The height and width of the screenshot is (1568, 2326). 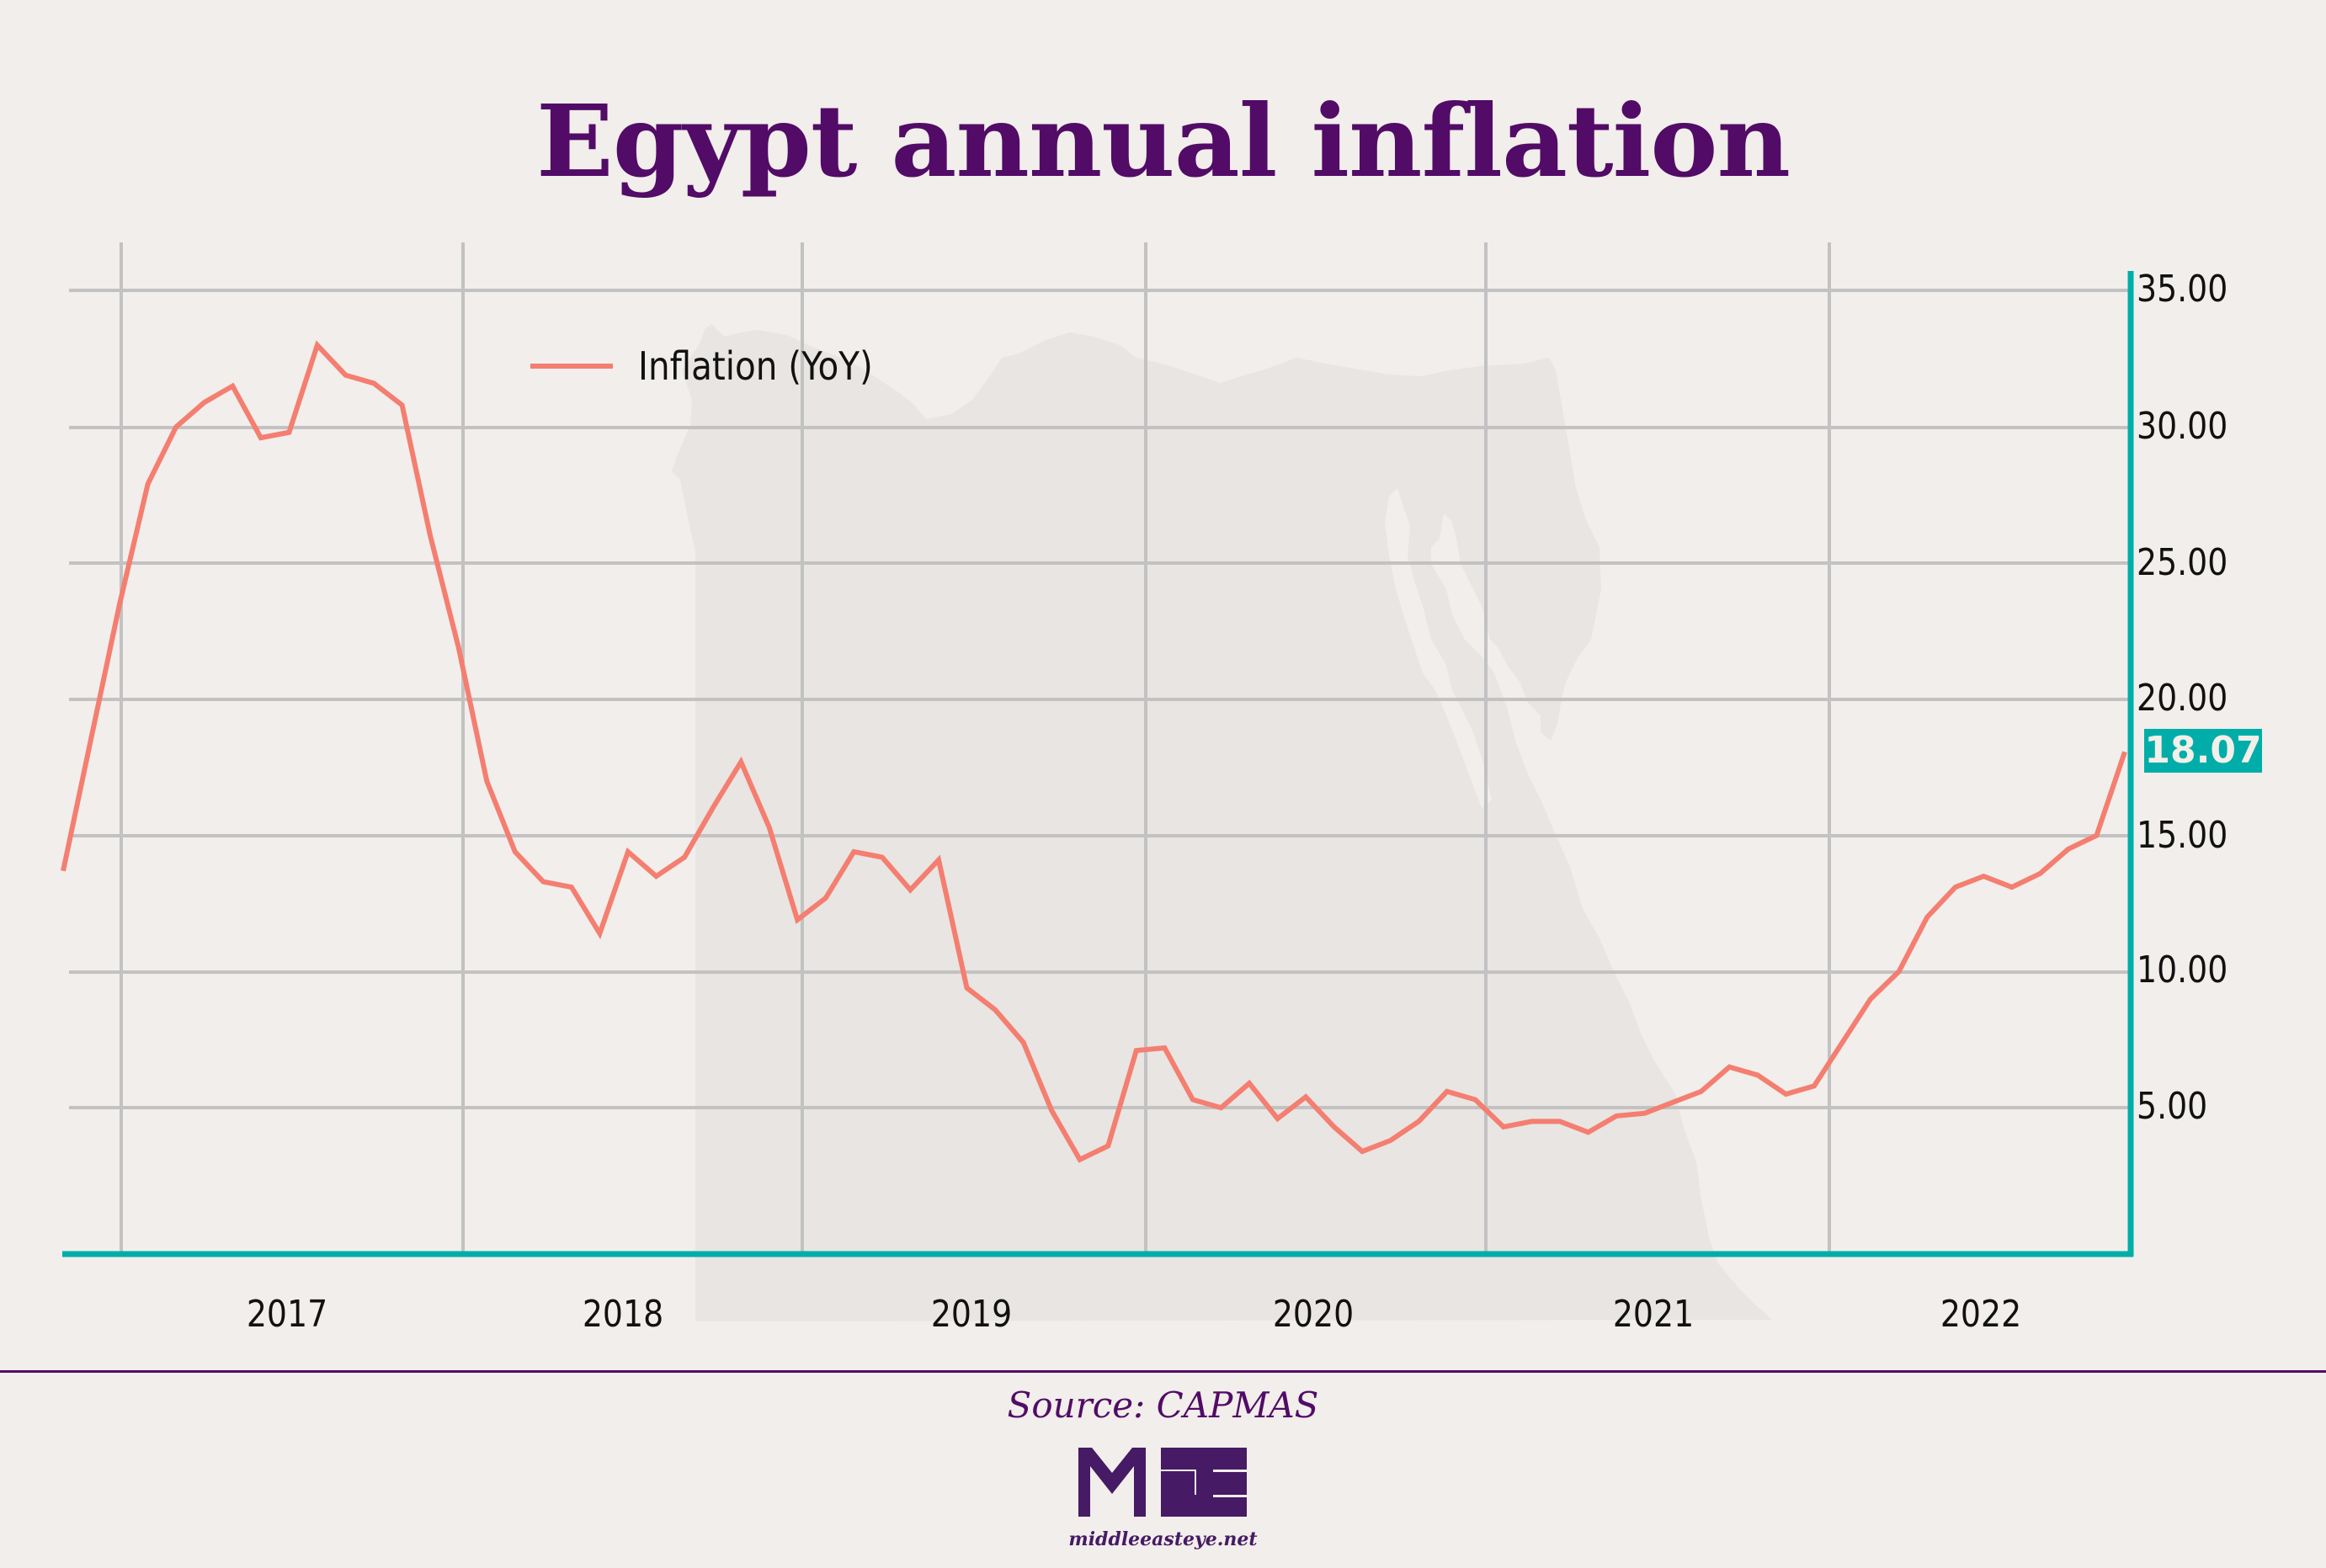 I want to click on y-tick-label: 15.00, so click(x=2182, y=835).